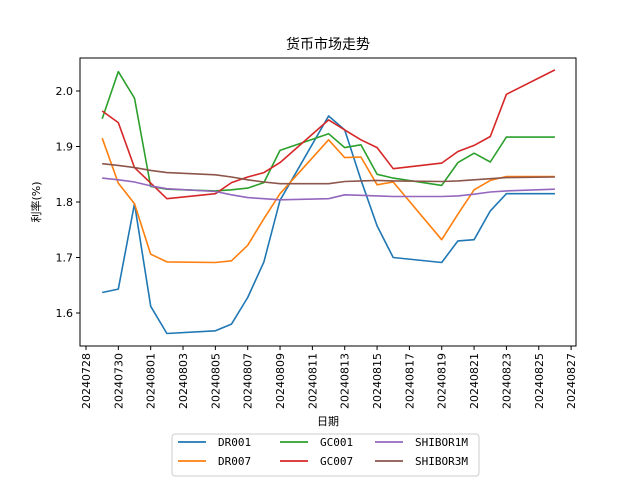 The width and height of the screenshot is (640, 480). I want to click on chart-title: 货币市场走势, so click(328, 44).